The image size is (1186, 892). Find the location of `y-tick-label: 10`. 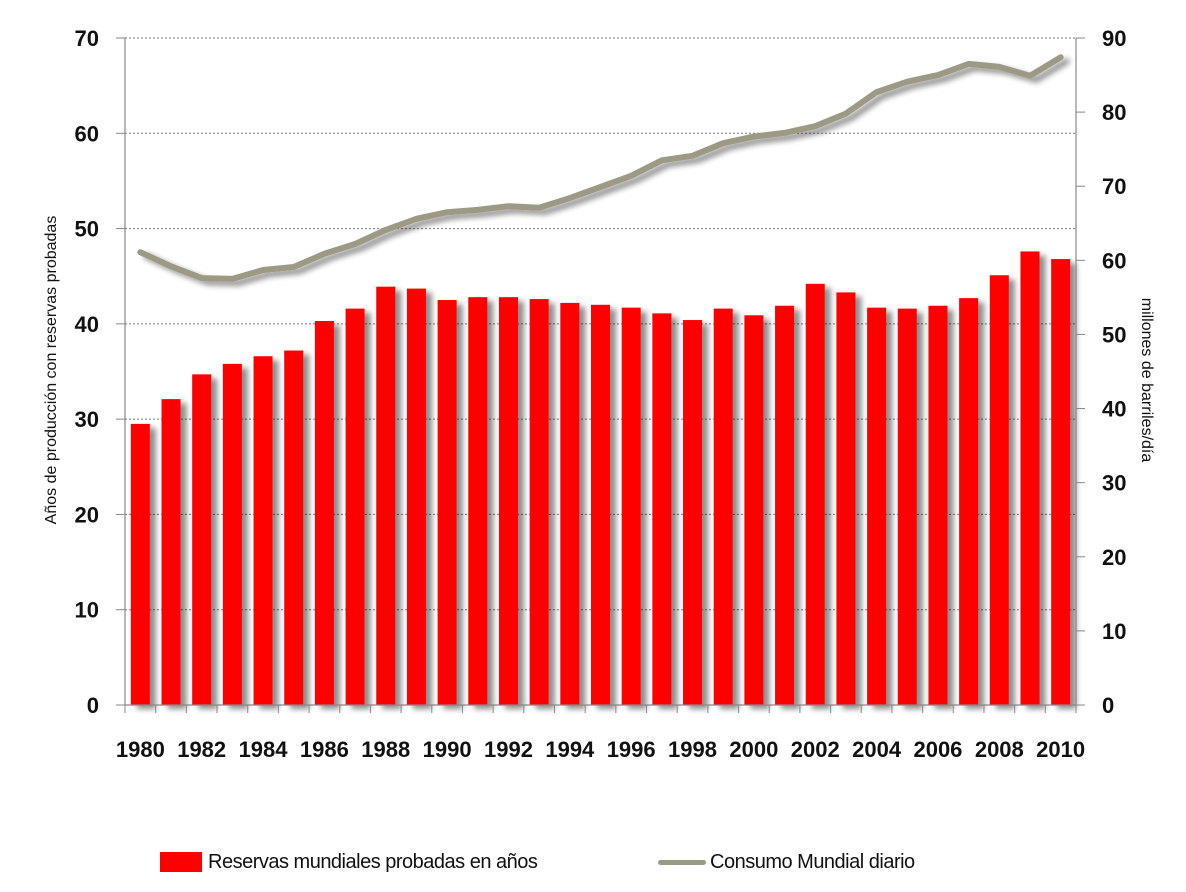

y-tick-label: 10 is located at coordinates (87, 610).